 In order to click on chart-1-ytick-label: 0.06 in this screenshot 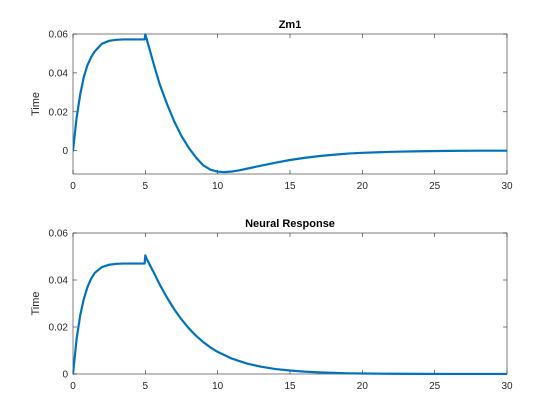, I will do `click(59, 35)`.